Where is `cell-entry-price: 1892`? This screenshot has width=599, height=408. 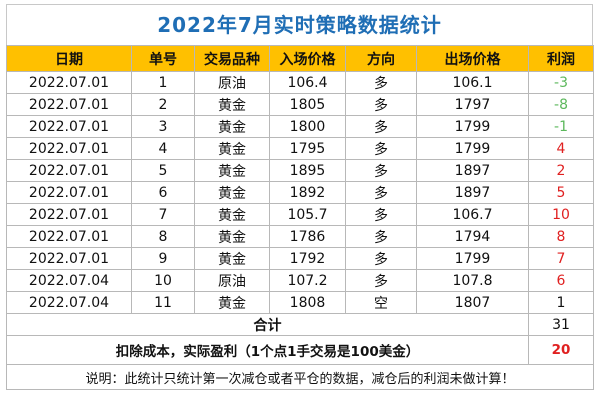
cell-entry-price: 1892 is located at coordinates (307, 192).